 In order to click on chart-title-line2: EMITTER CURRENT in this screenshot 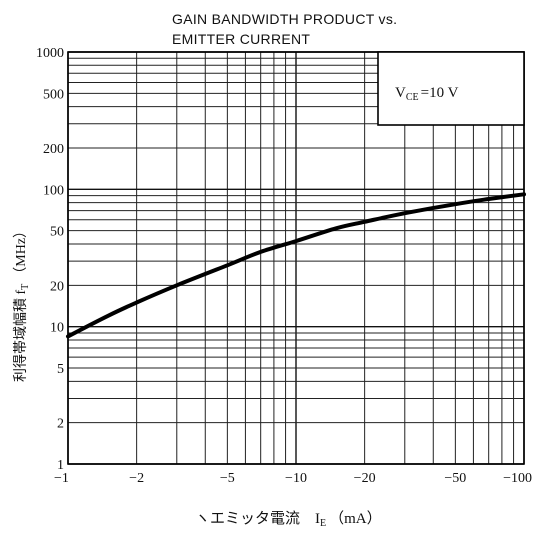, I will do `click(241, 39)`.